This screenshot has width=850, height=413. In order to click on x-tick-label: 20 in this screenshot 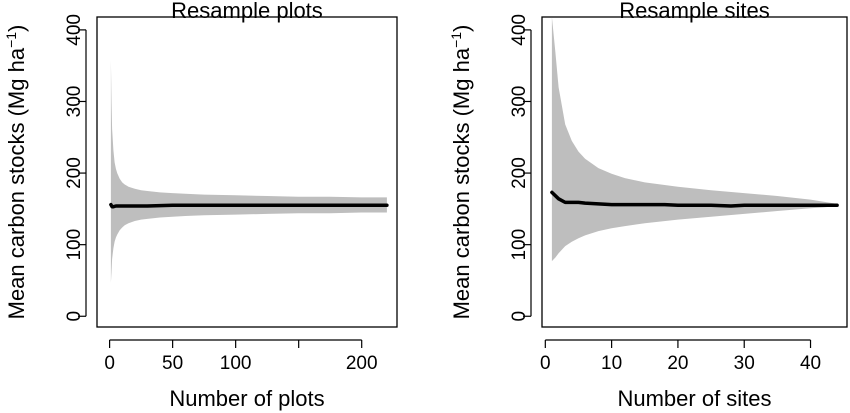, I will do `click(677, 363)`.